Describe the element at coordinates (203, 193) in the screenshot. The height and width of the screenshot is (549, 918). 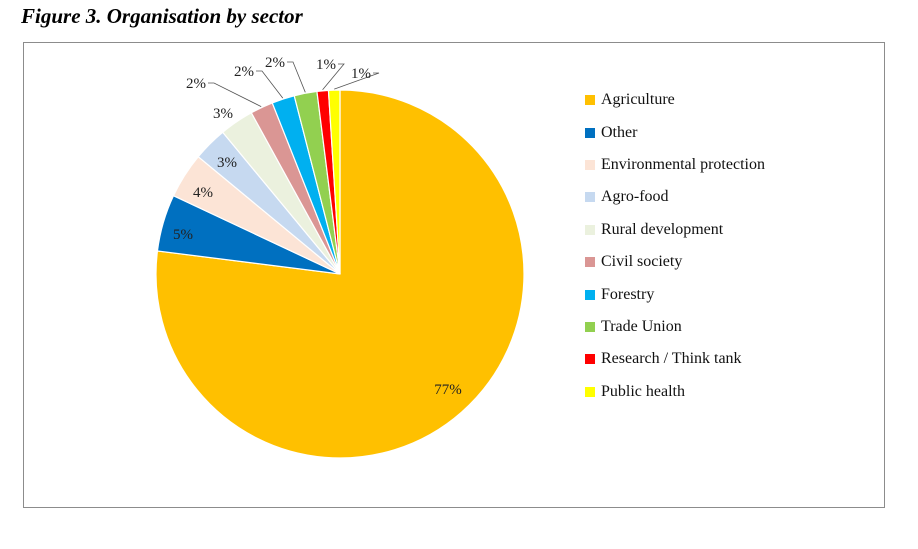
I see `data-label: 4%` at that location.